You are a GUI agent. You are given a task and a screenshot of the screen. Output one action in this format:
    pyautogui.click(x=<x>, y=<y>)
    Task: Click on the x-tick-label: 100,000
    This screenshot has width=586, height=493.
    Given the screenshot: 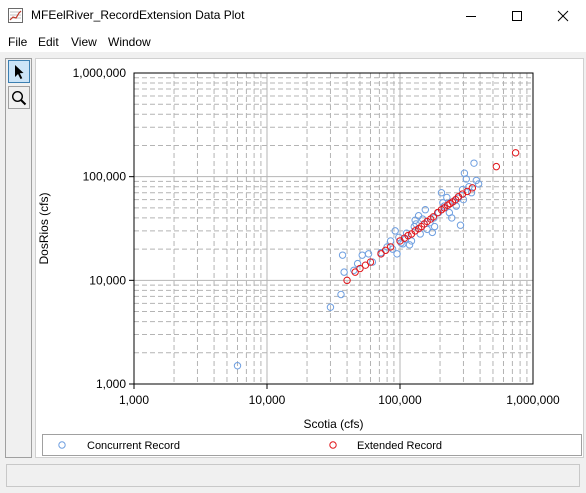 What is the action you would take?
    pyautogui.click(x=400, y=400)
    